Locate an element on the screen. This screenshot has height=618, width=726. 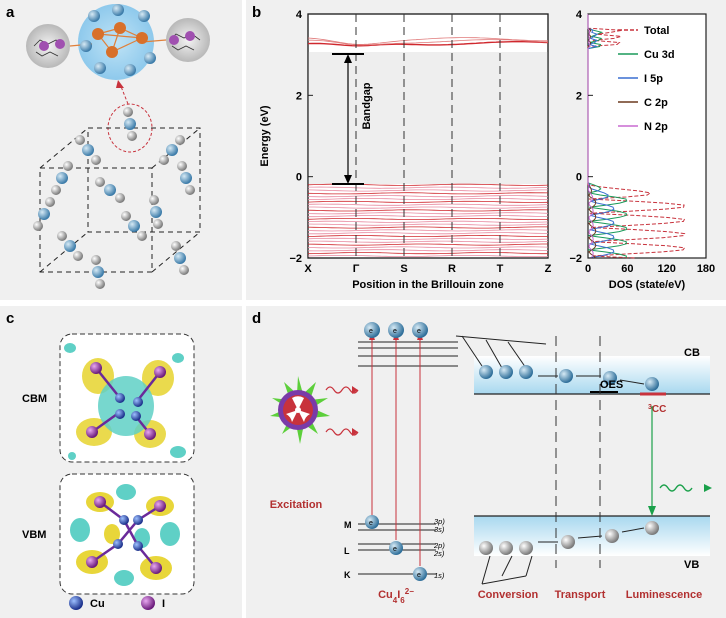
cell-molecules is located at coordinates (114, 198).